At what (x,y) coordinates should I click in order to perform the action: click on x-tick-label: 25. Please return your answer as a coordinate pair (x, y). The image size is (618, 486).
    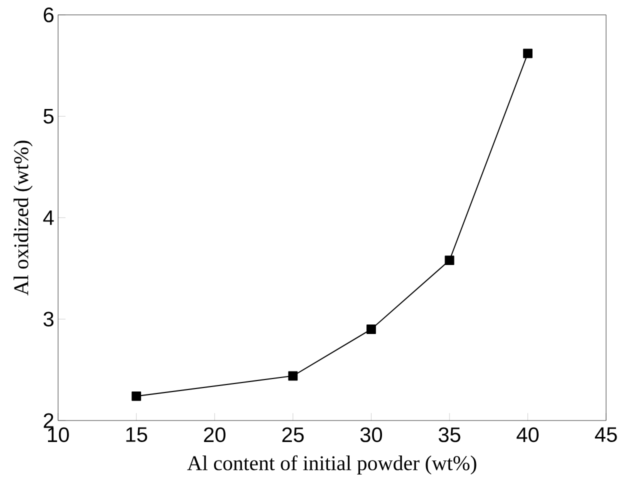
    Looking at the image, I should click on (293, 434).